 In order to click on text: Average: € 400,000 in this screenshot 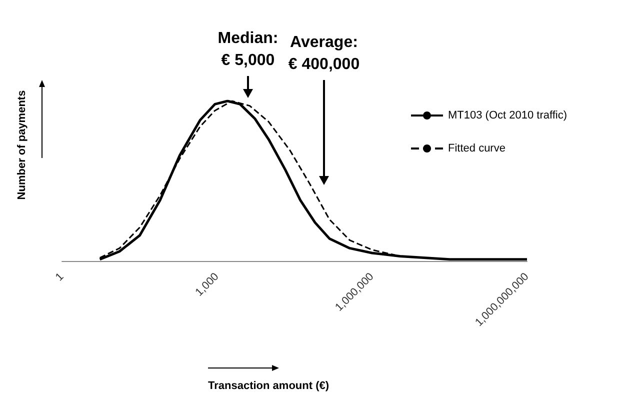, I will do `click(324, 54)`.